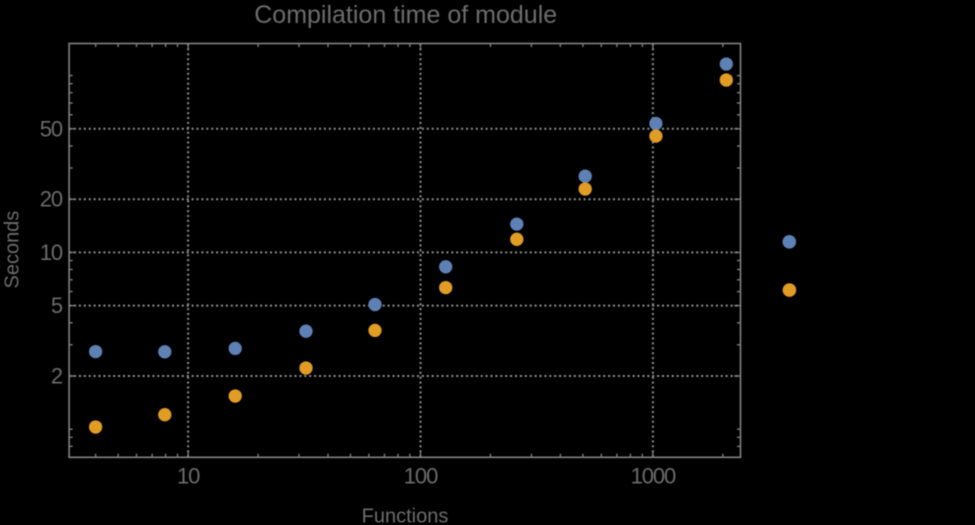 This screenshot has height=525, width=975. Describe the element at coordinates (653, 476) in the screenshot. I see `svg-text: 1000` at that location.